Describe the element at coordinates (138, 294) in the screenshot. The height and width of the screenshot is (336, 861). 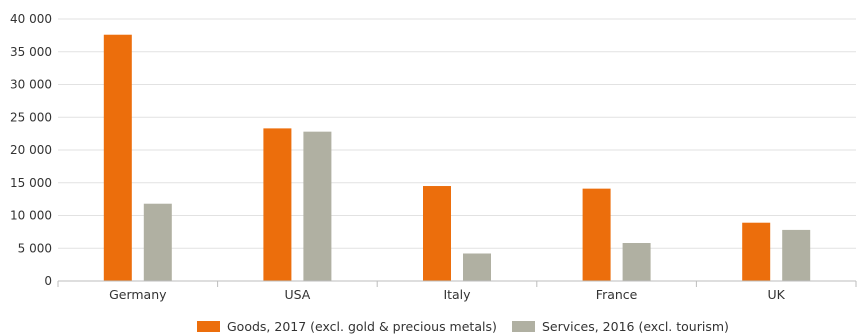
I see `x-category-label: Germany` at that location.